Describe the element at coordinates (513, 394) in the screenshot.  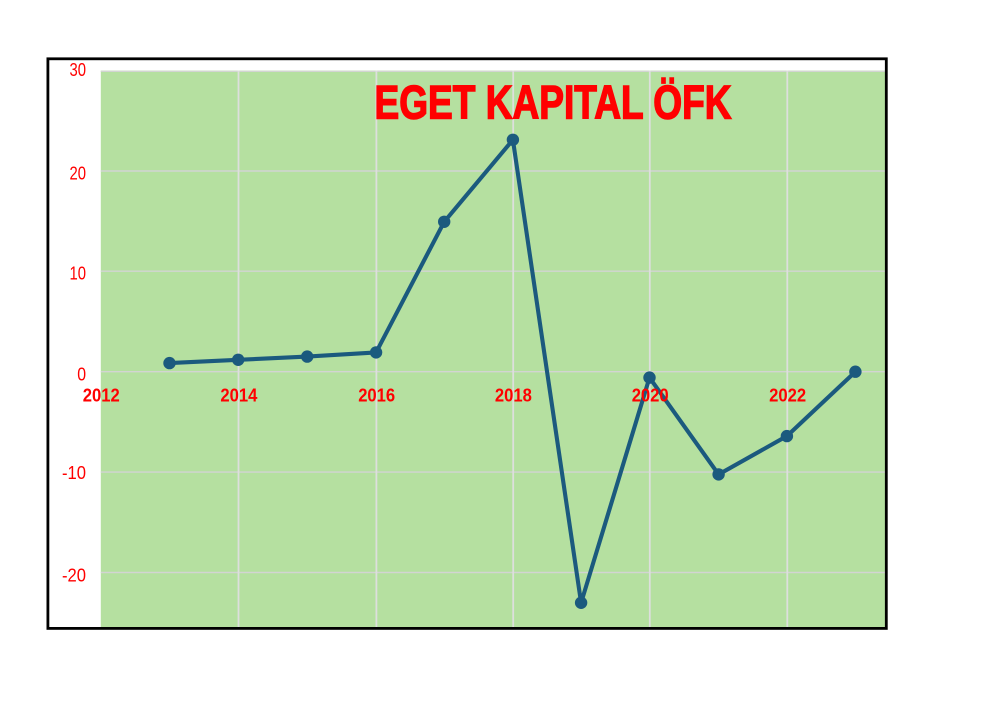
I see `svg-text: 2018` at that location.